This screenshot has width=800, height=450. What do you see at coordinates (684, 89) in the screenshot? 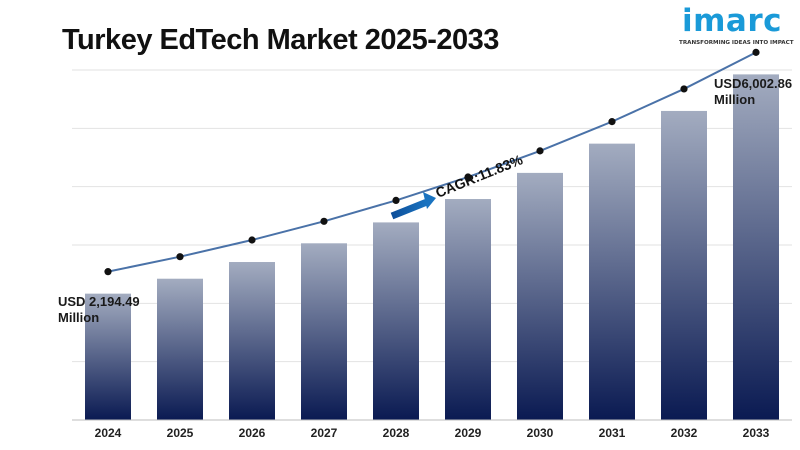
I see `trend-marker-2032` at bounding box center [684, 89].